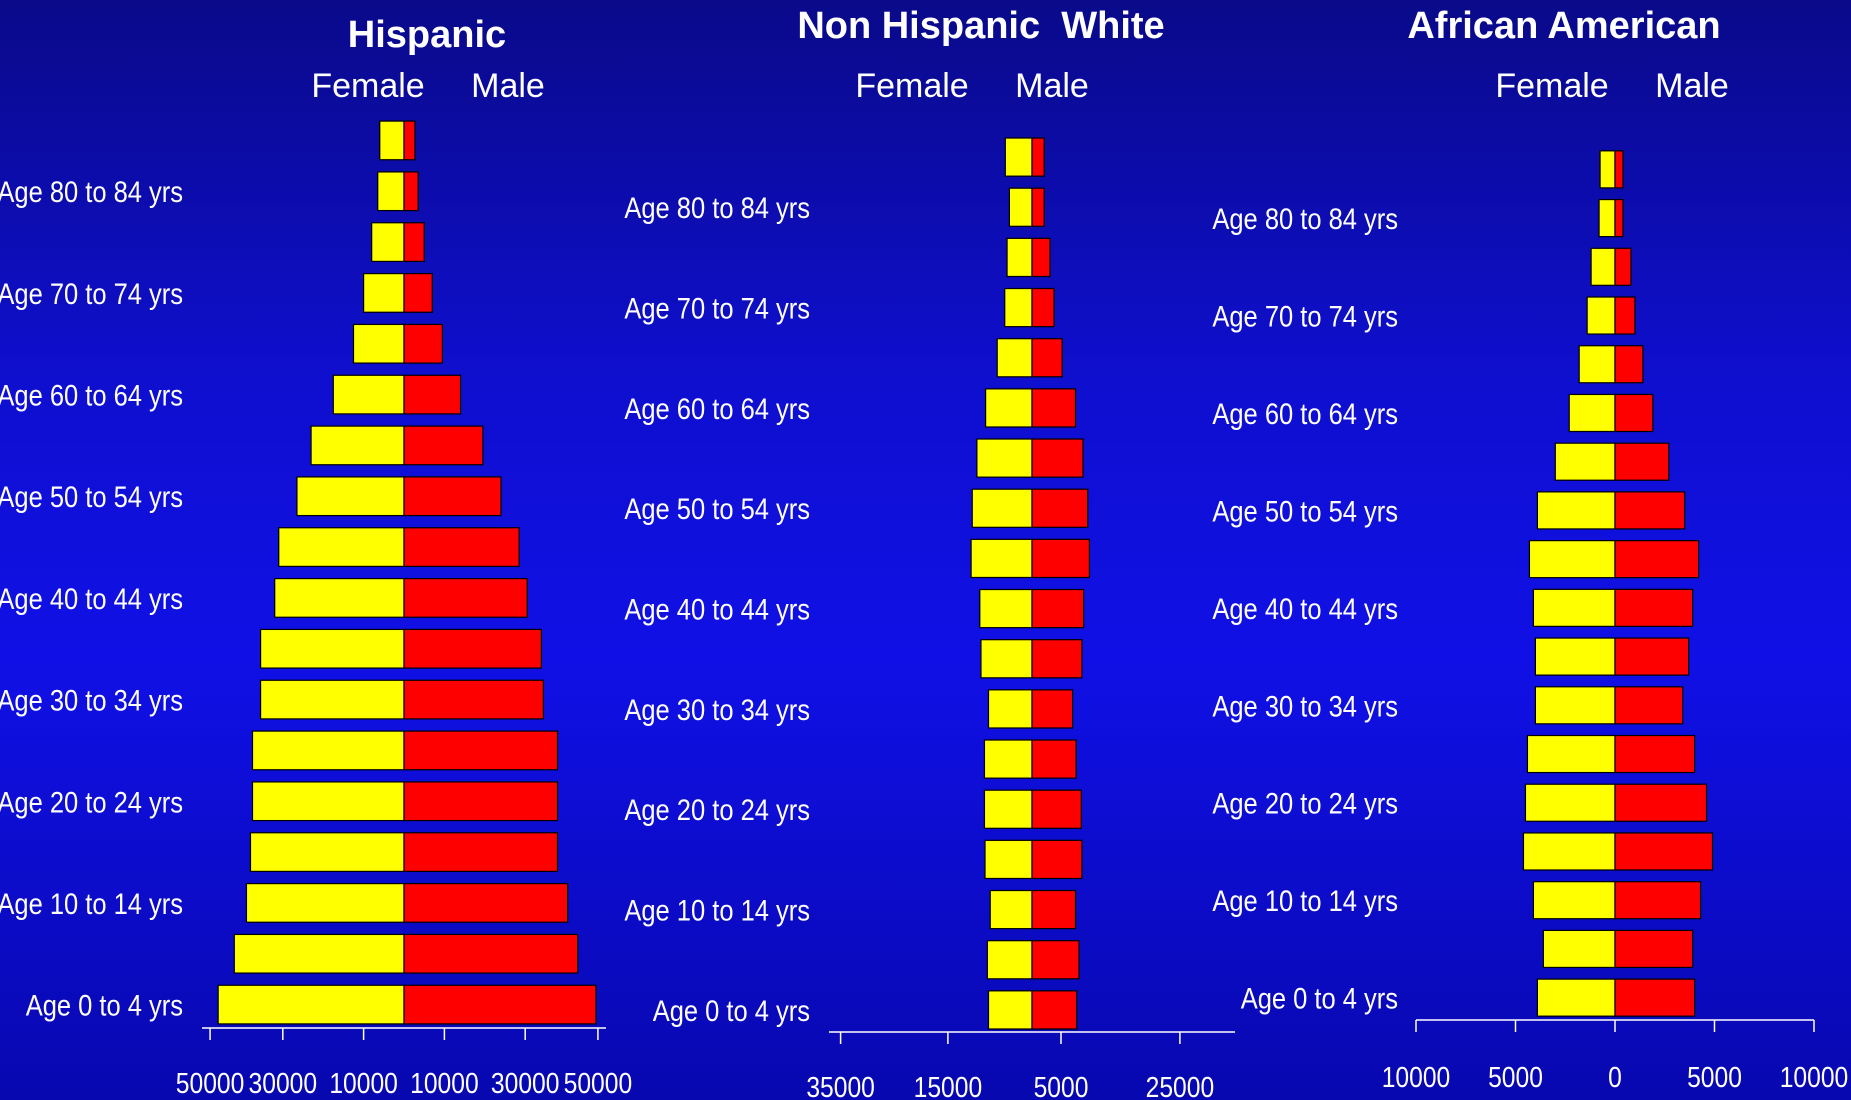 The height and width of the screenshot is (1100, 1851). Describe the element at coordinates (444, 1083) in the screenshot. I see `hispanic-x-tick-label: 10000` at that location.